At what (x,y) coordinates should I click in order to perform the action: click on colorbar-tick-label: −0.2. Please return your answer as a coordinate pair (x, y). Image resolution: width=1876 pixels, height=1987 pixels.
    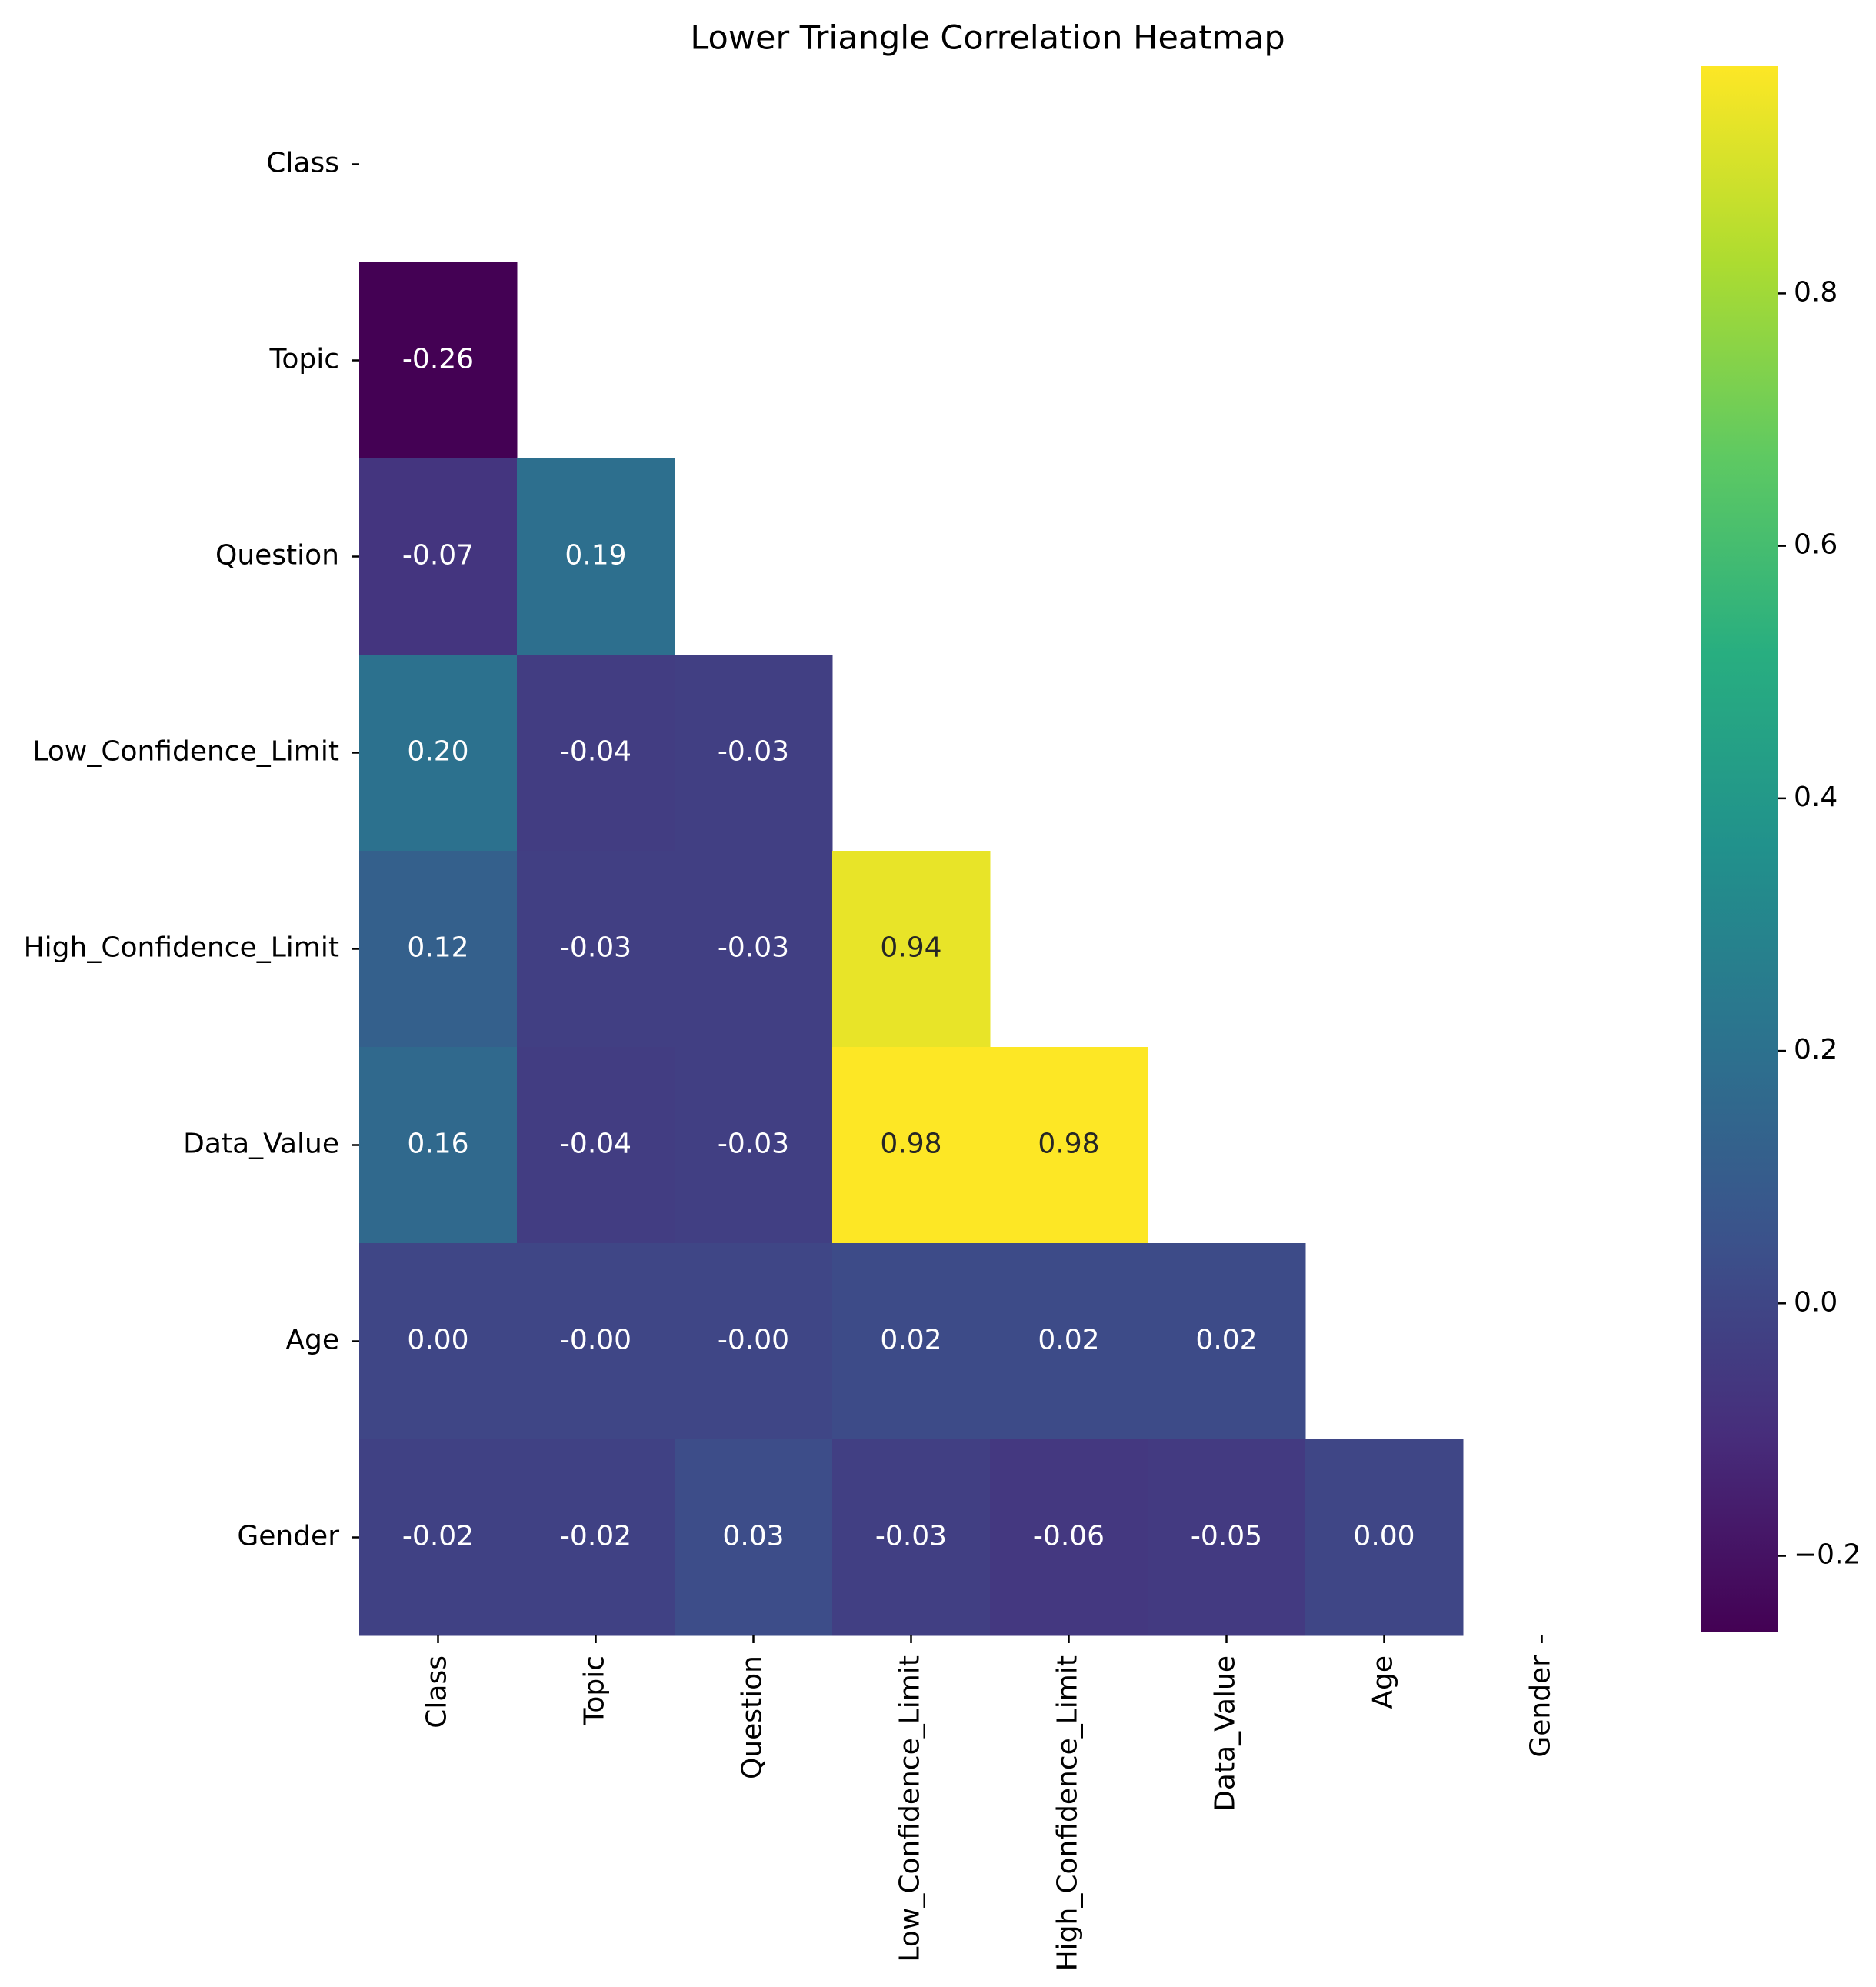
    Looking at the image, I should click on (1827, 1555).